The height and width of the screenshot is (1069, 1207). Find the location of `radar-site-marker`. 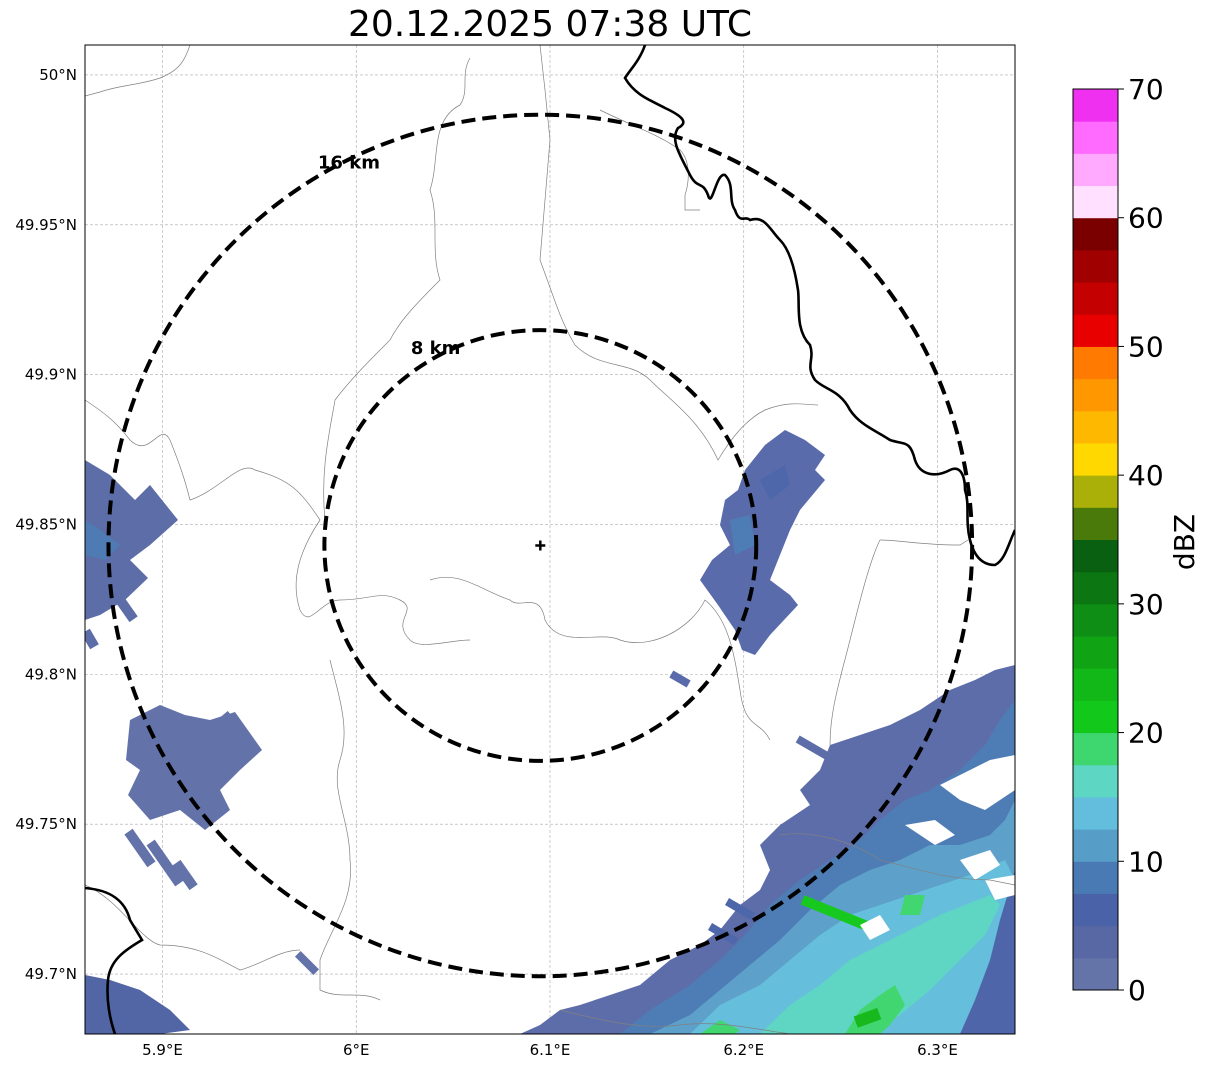

radar-site-marker is located at coordinates (540, 545).